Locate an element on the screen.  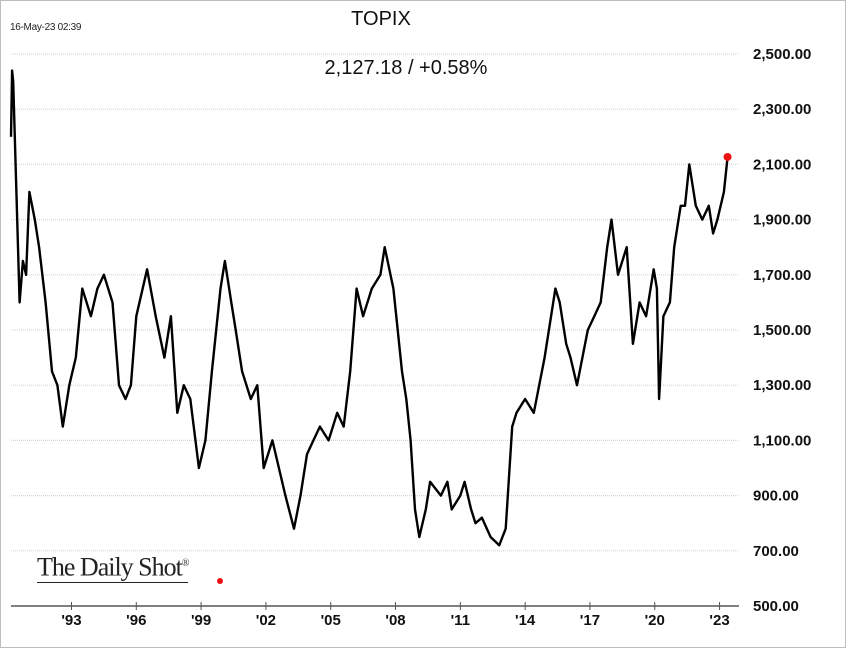
x-tick-label: '17 is located at coordinates (590, 620).